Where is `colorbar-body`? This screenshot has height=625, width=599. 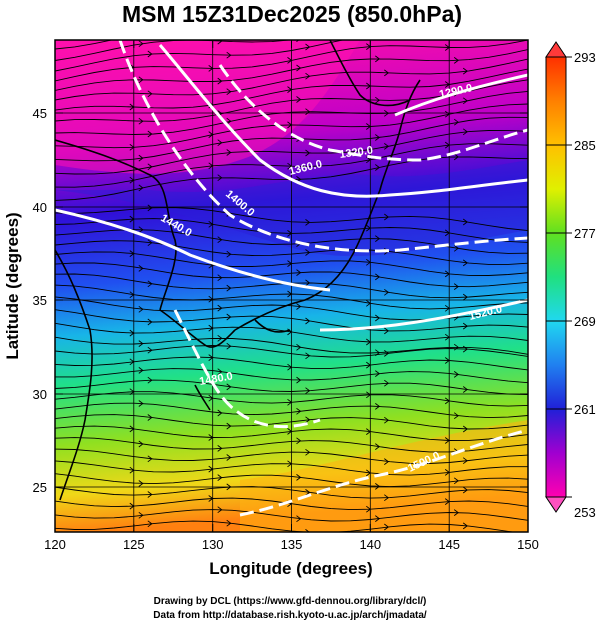
colorbar-body is located at coordinates (556, 277).